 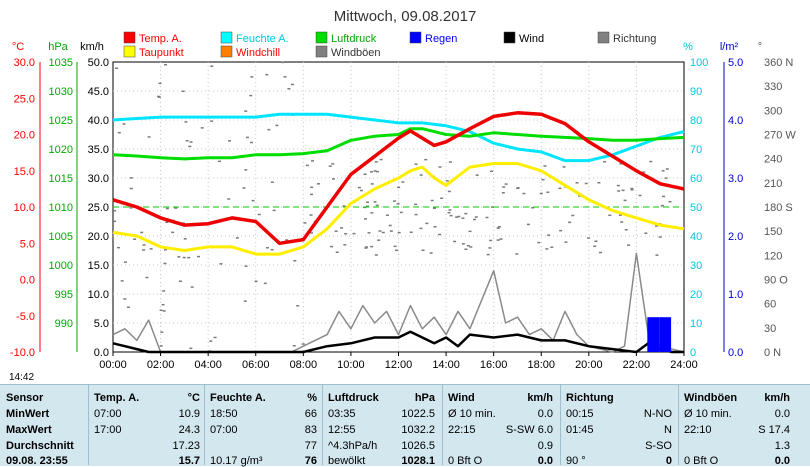 I want to click on direction-tick-label: 0 N, so click(x=772, y=353).